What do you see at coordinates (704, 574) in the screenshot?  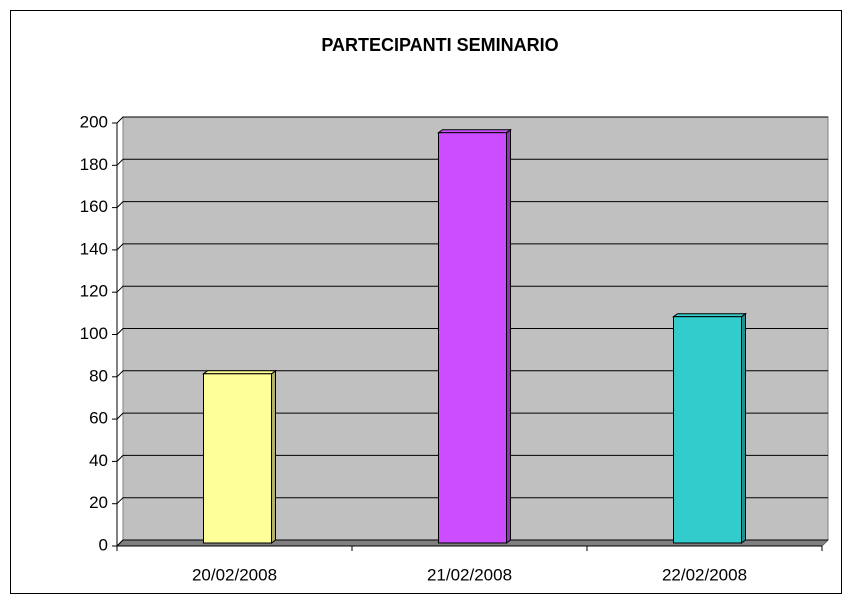 I see `x-tick-label: 22/02/2008` at bounding box center [704, 574].